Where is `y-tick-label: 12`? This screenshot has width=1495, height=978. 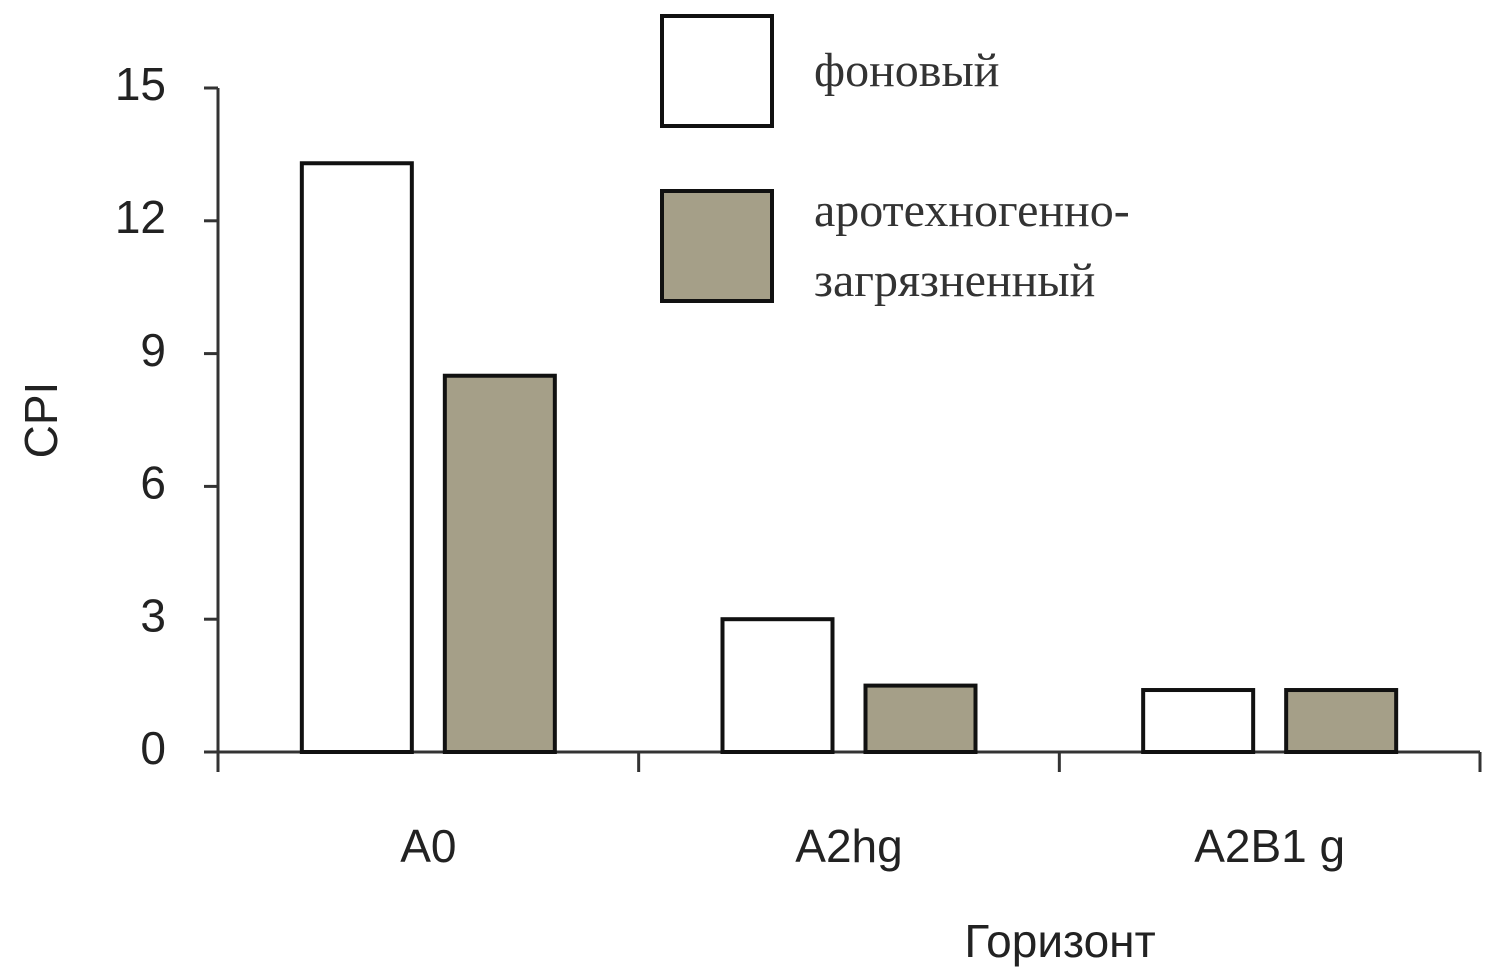
y-tick-label: 12 is located at coordinates (140, 217).